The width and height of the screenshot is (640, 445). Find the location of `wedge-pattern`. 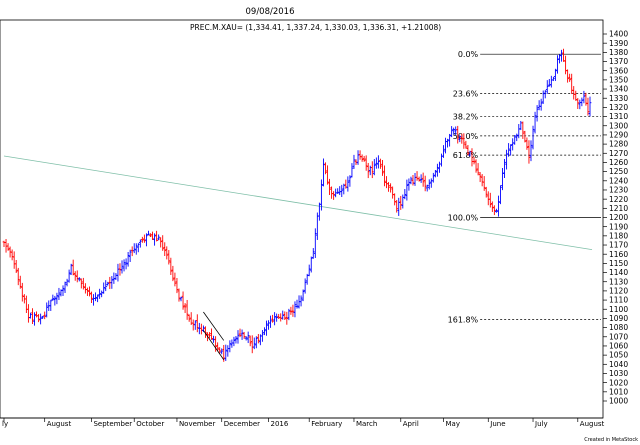

wedge-pattern is located at coordinates (214, 335).